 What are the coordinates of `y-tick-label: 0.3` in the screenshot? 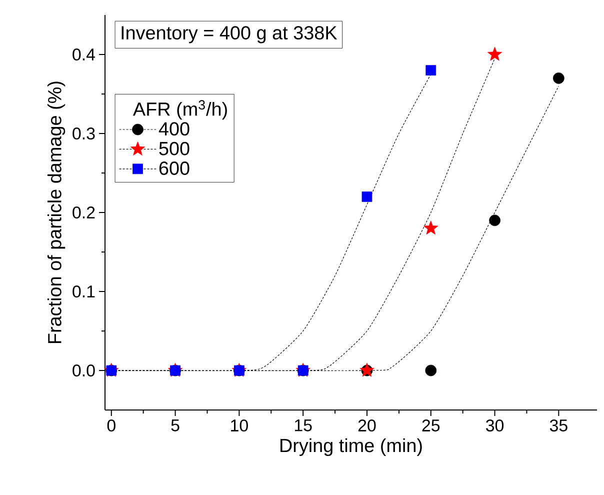 It's located at (83, 134).